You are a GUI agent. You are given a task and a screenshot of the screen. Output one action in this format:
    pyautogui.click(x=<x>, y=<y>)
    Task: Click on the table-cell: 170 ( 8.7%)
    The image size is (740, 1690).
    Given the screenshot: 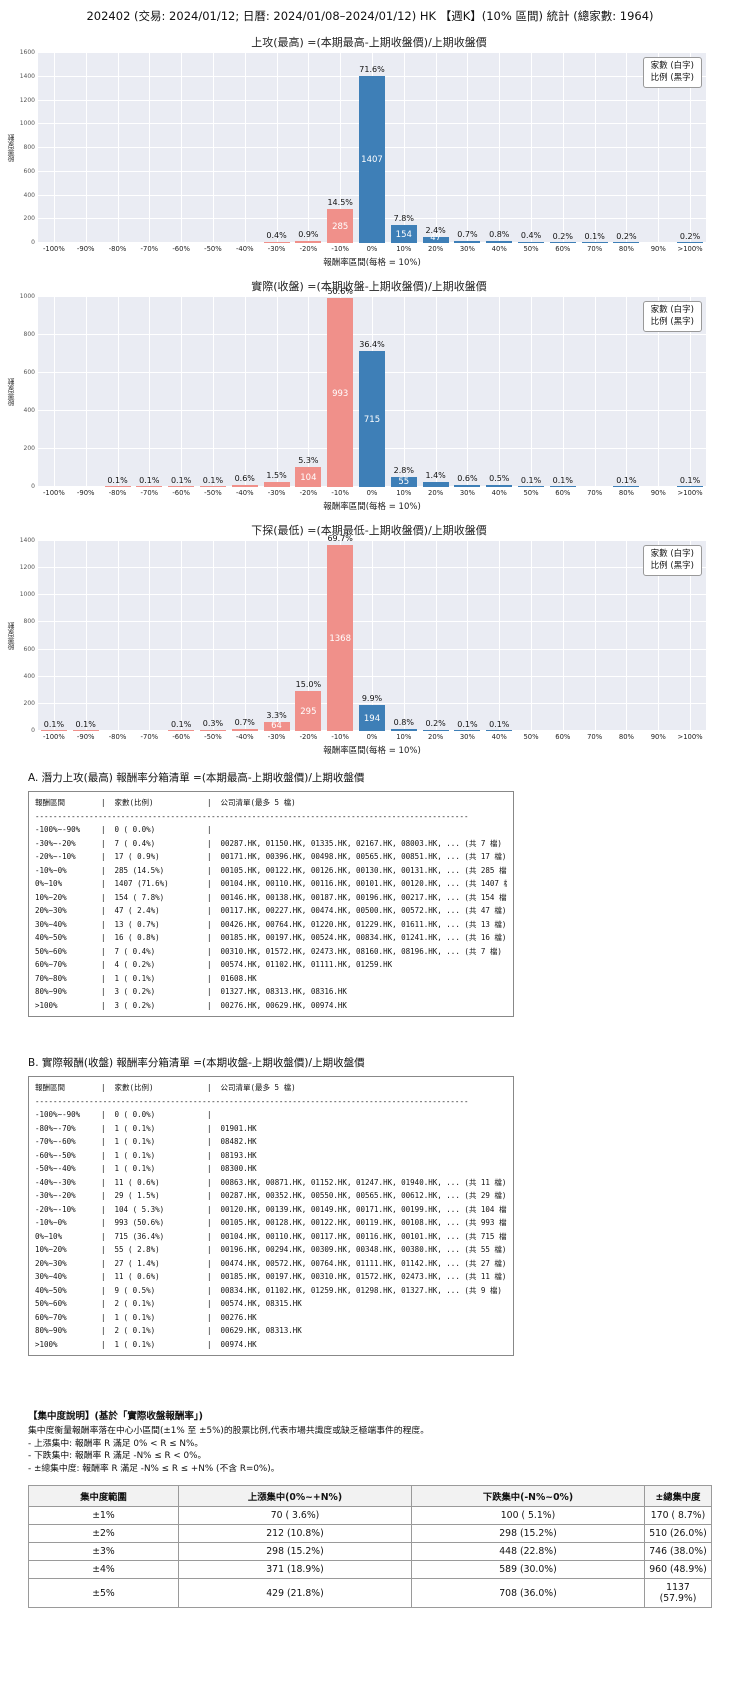 What is the action you would take?
    pyautogui.click(x=678, y=1515)
    